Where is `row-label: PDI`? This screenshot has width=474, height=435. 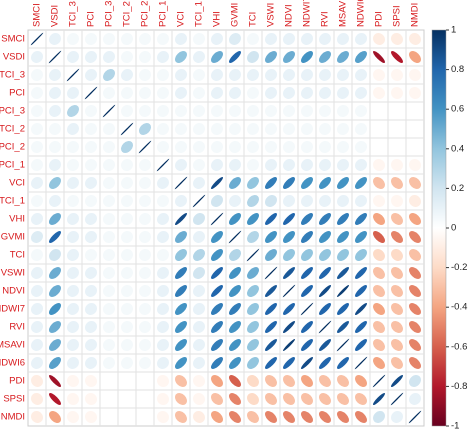 row-label: PDI is located at coordinates (17, 381).